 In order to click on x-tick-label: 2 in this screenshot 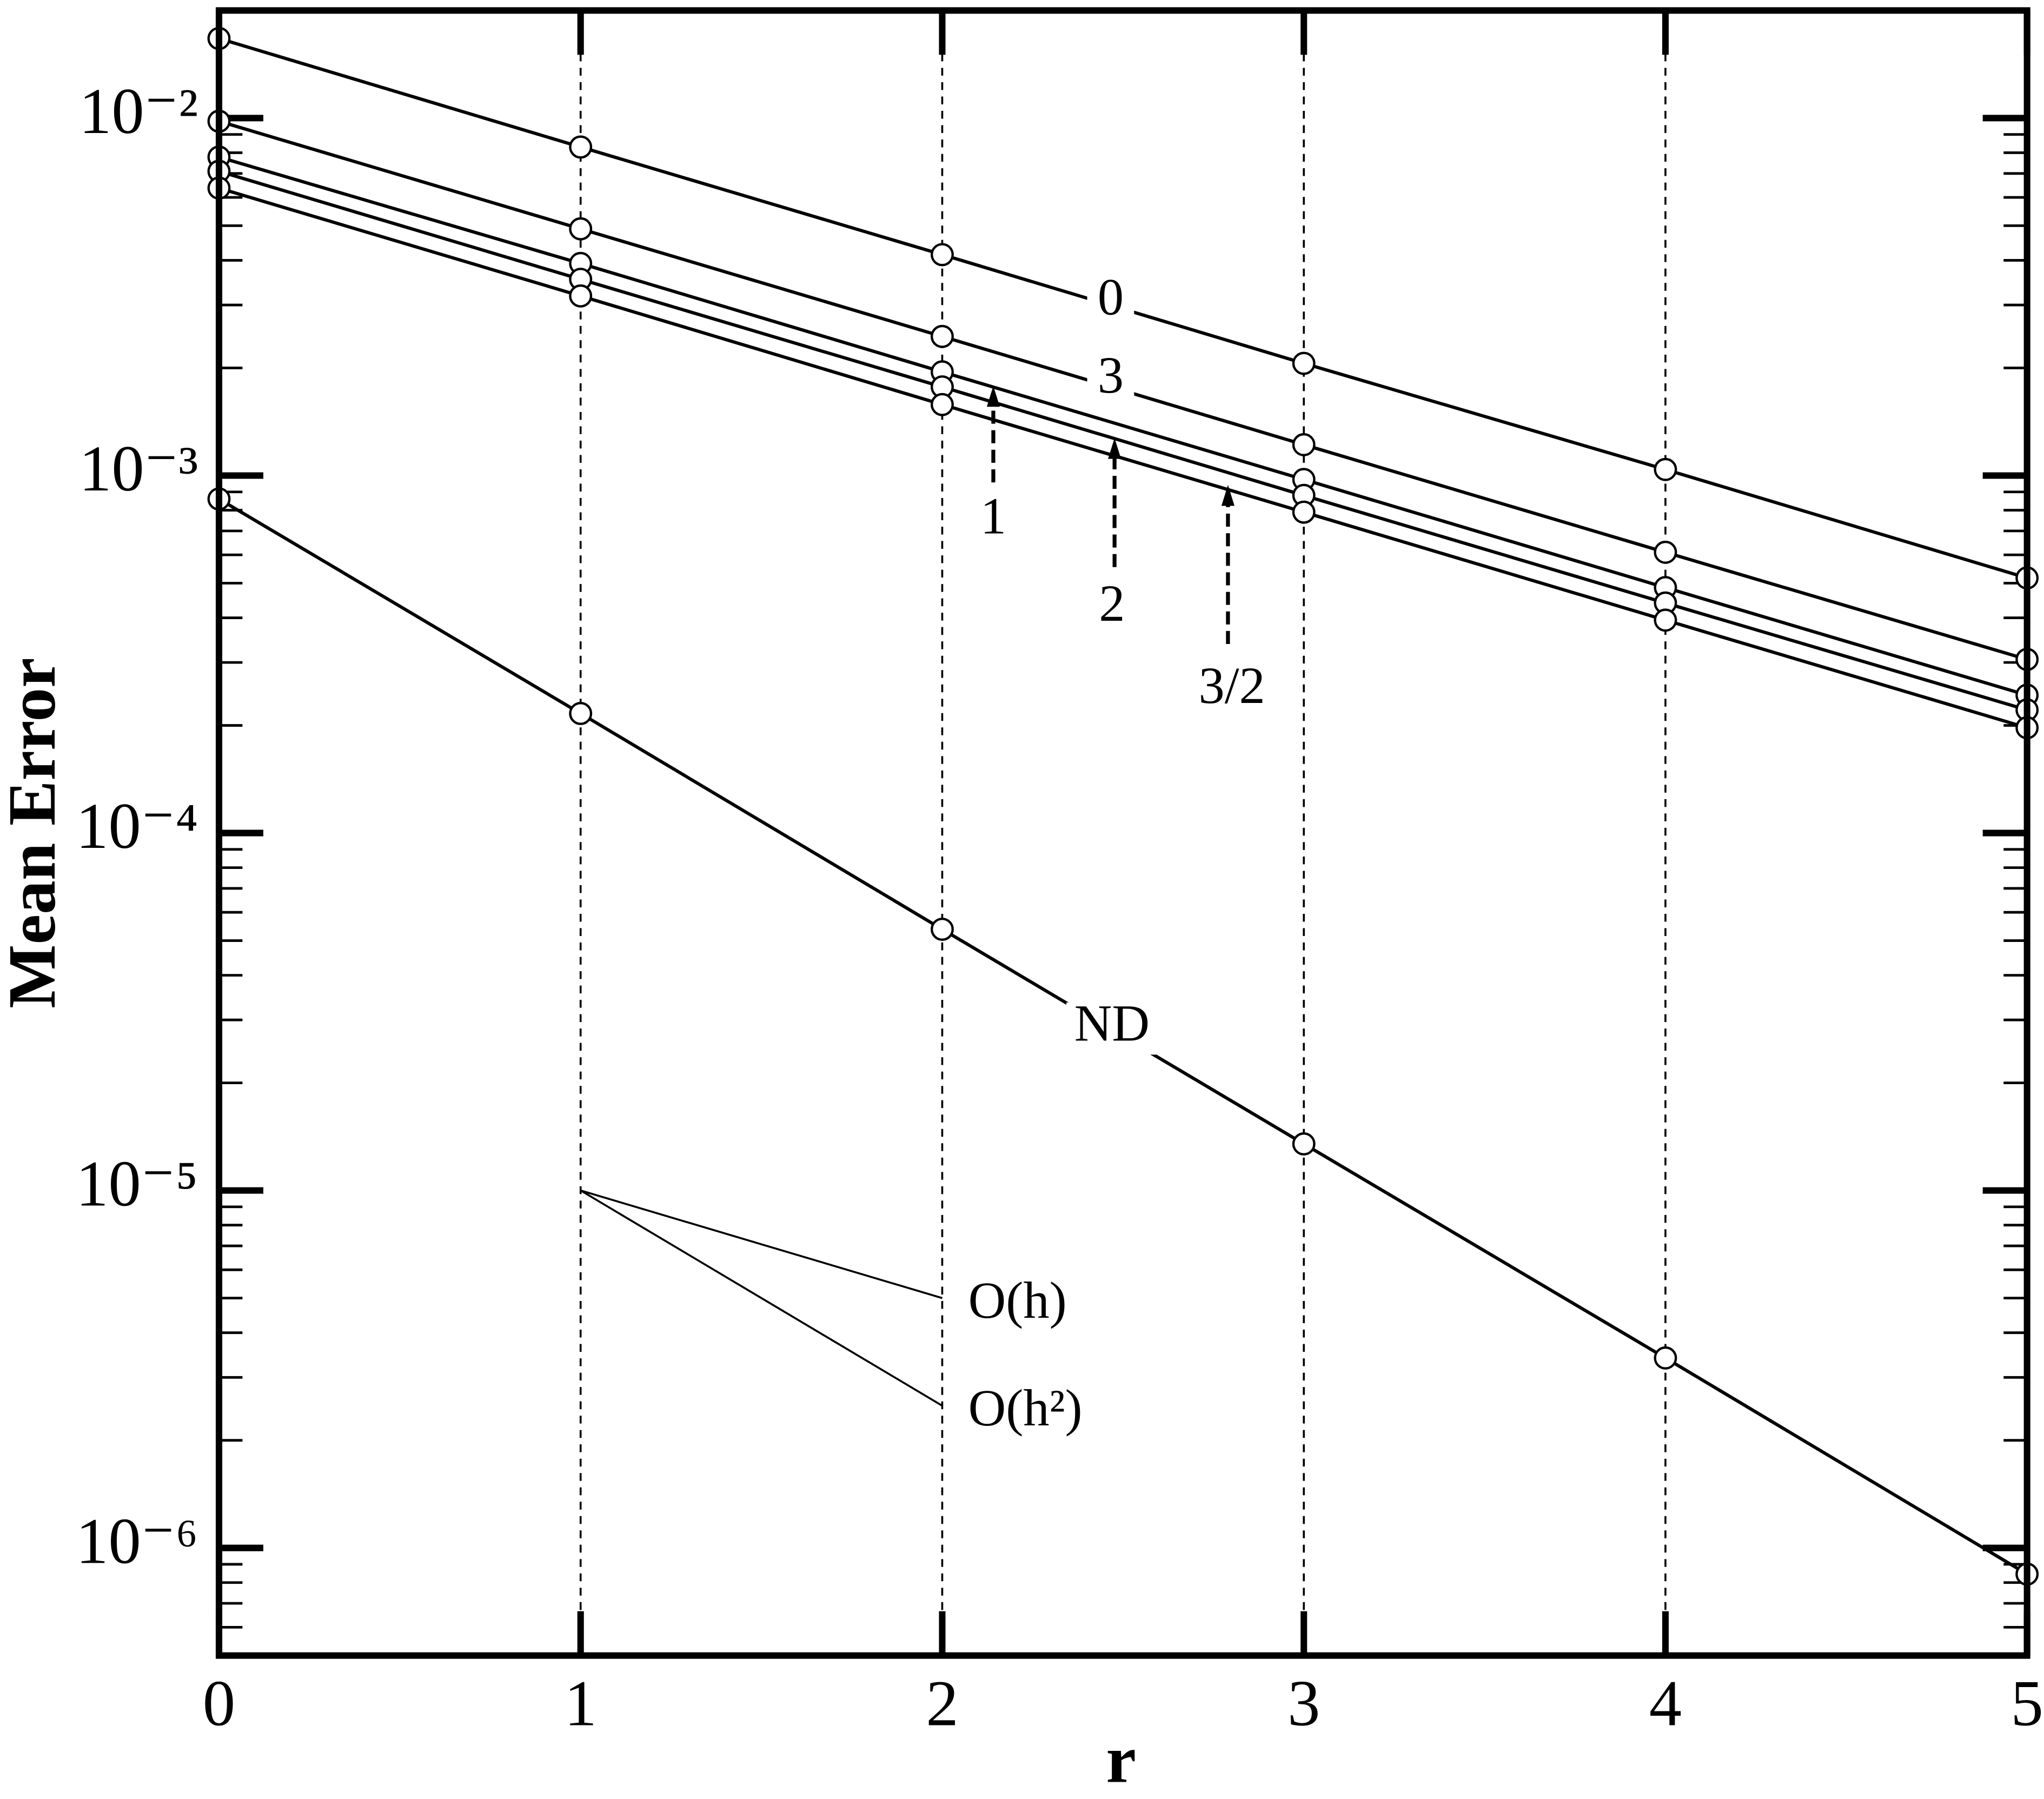, I will do `click(942, 1704)`.